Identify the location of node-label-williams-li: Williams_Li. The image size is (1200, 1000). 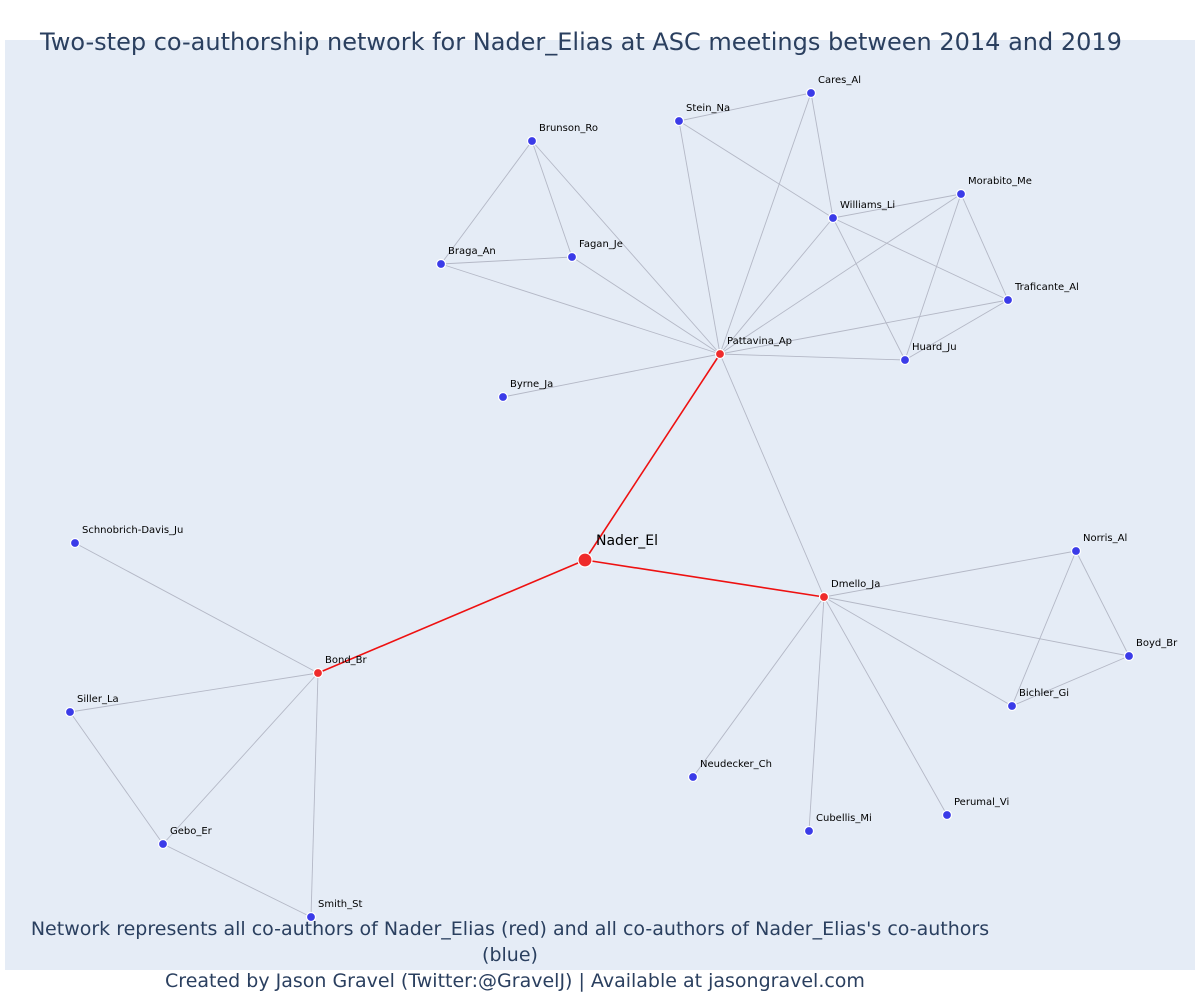
(867, 205).